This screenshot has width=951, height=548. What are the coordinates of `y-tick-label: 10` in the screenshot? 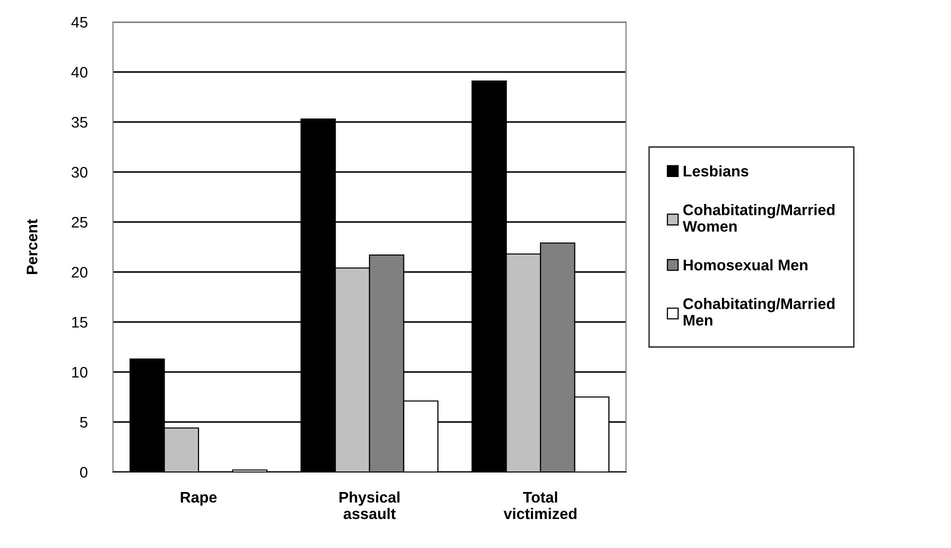 It's located at (80, 372).